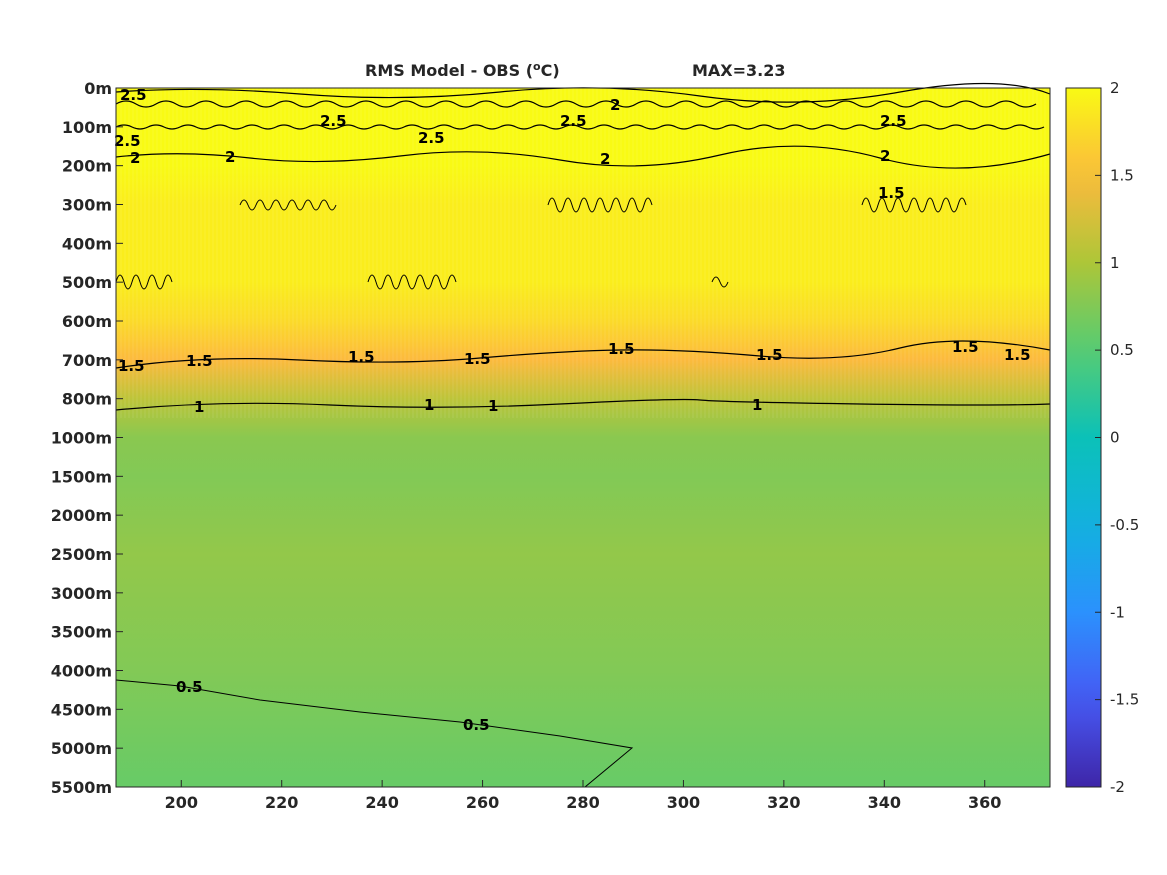 Image resolution: width=1167 pixels, height=875 pixels. What do you see at coordinates (1117, 787) in the screenshot?
I see `colorbar-tick-label: -2` at bounding box center [1117, 787].